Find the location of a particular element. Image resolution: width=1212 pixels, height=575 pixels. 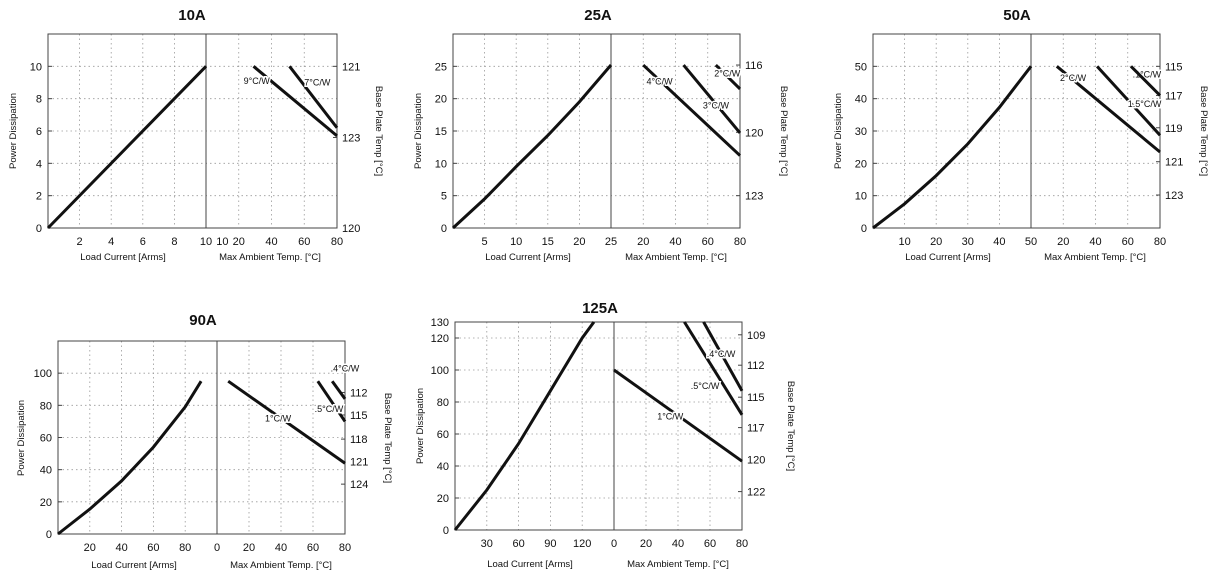

x-tick-label: 120 is located at coordinates (582, 544).